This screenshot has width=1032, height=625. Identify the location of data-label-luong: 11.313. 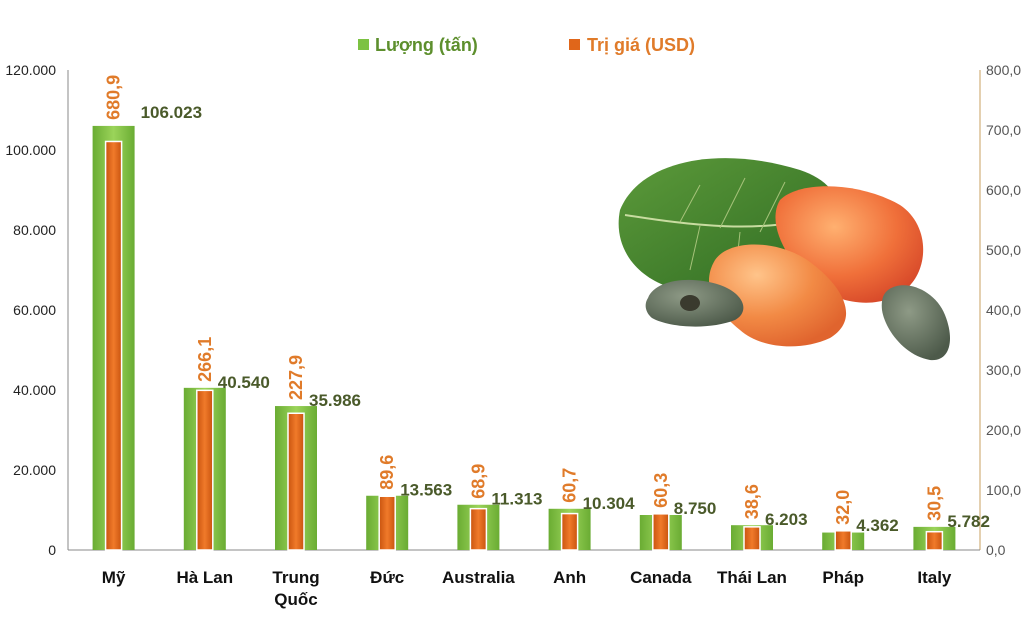
(516, 499).